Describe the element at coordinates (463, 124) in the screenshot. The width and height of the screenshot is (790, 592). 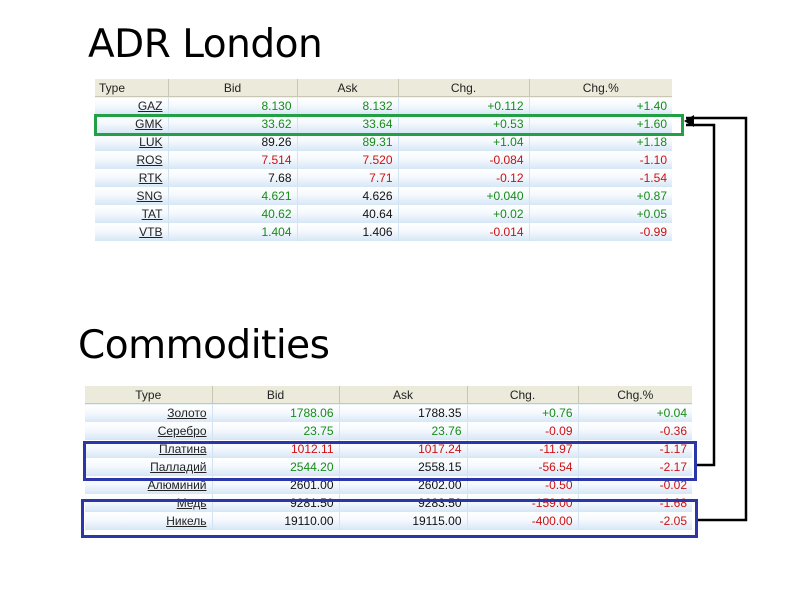
I see `chg-cell: +0.53` at that location.